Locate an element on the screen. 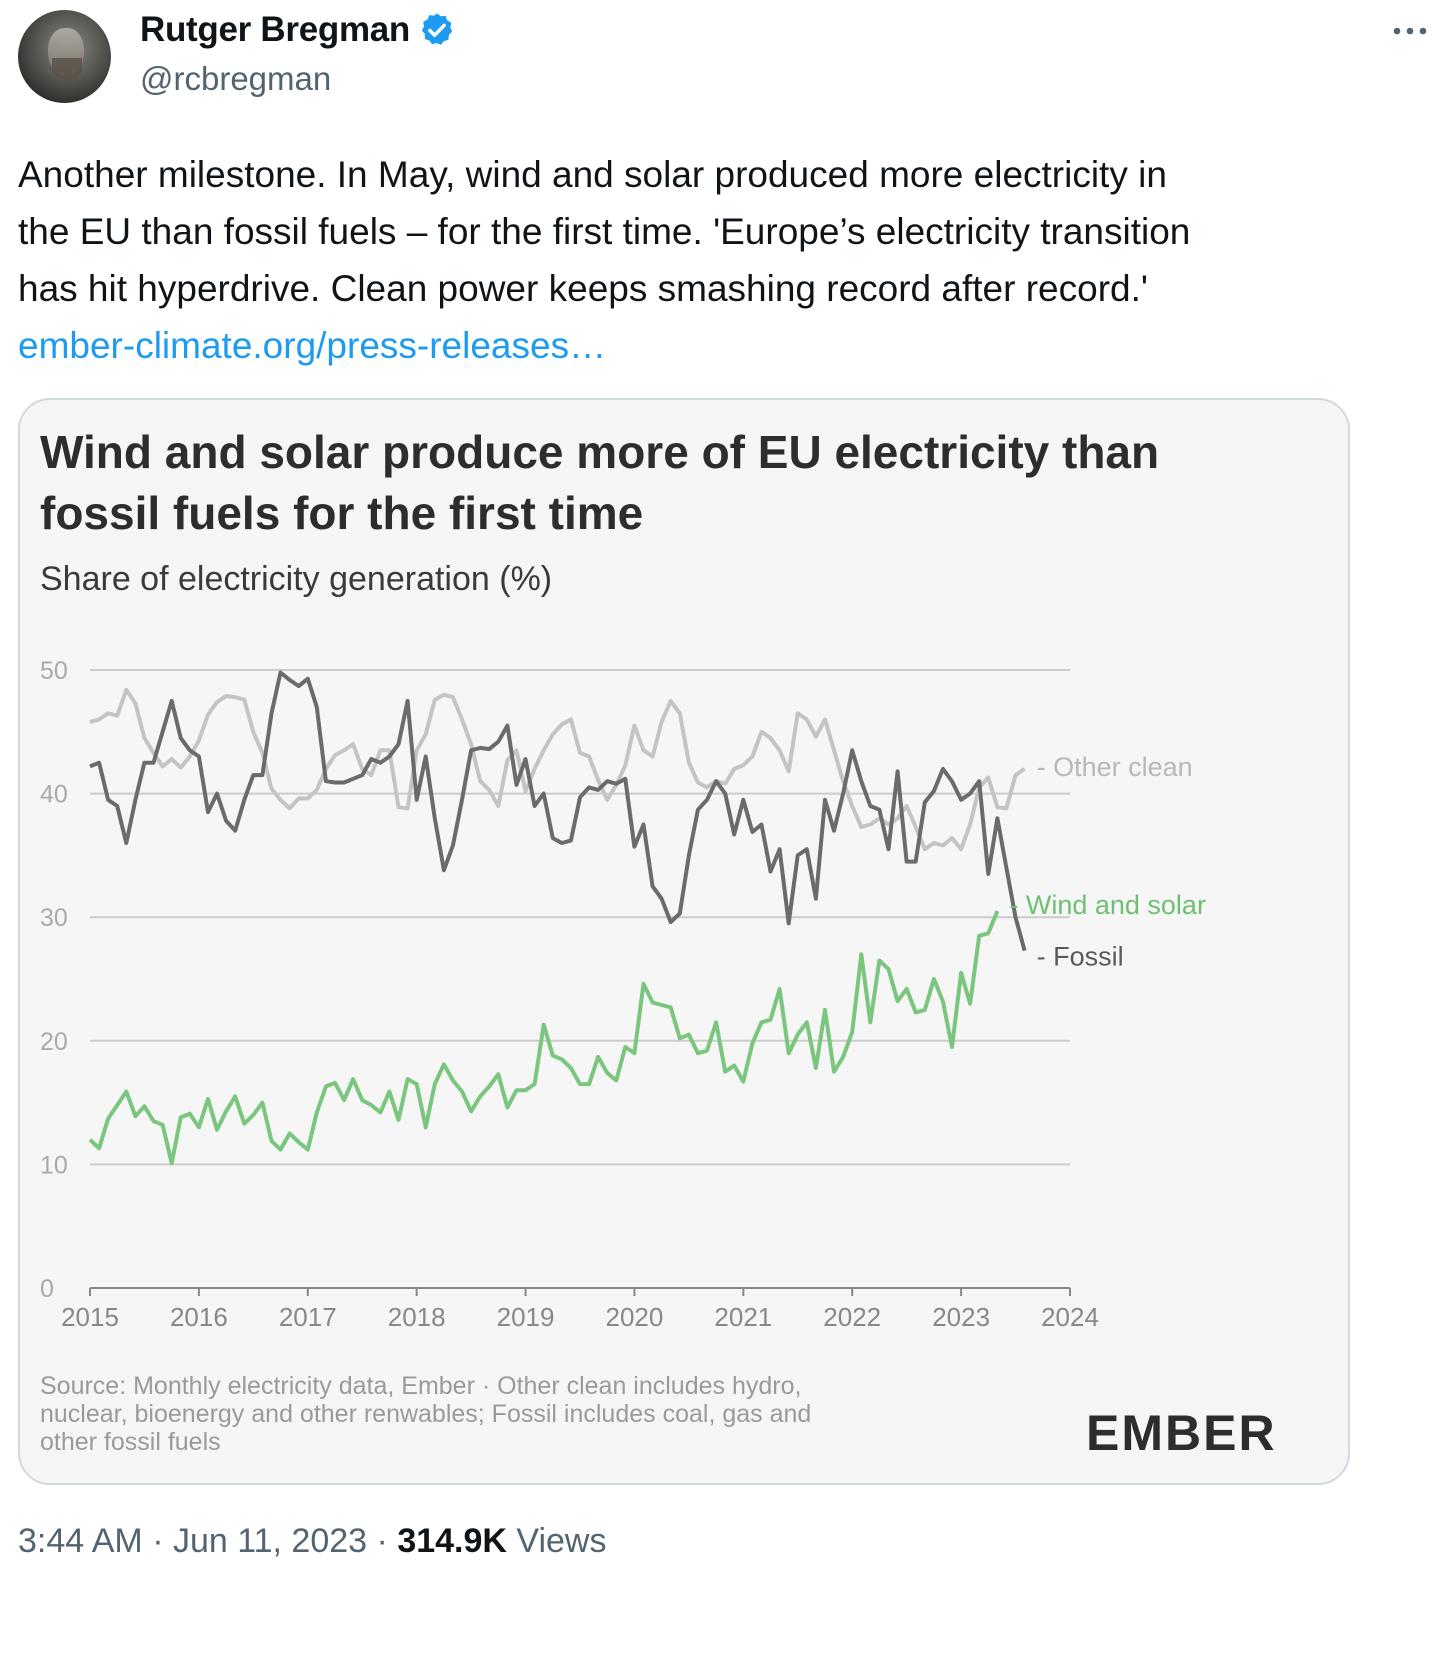 Image resolution: width=1452 pixels, height=1668 pixels. handle: @rcbregman is located at coordinates (236, 78).